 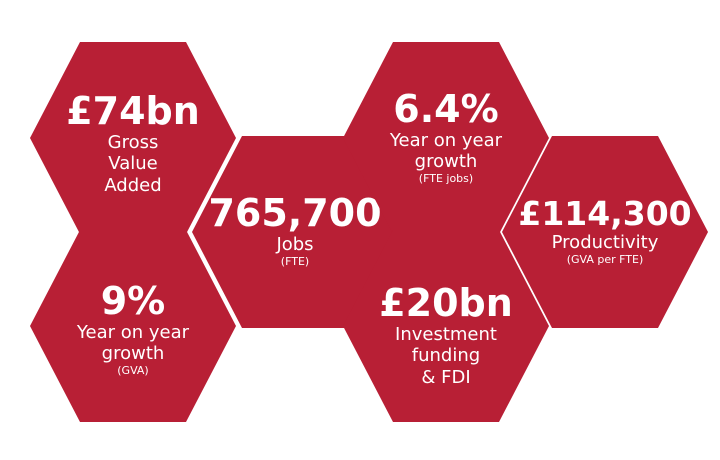 What do you see at coordinates (446, 179) in the screenshot?
I see `job-growth-note: (FTE jobs)` at bounding box center [446, 179].